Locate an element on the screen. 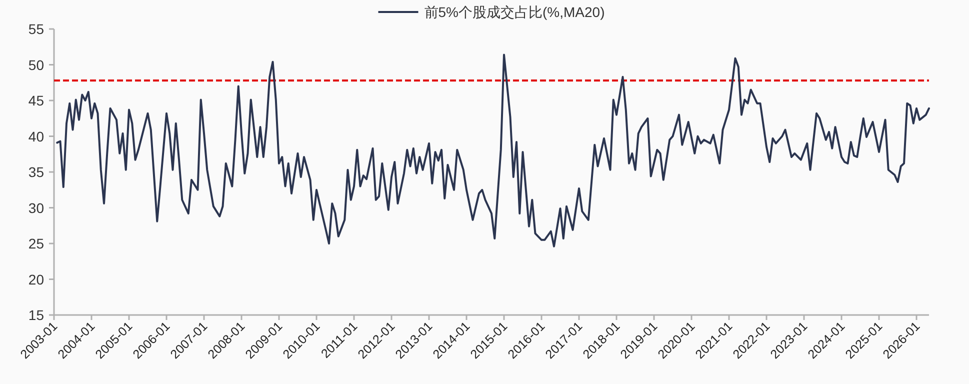 Image resolution: width=969 pixels, height=384 pixels. legend: 前5%个股成交占比(%,MA20) is located at coordinates (491, 12).